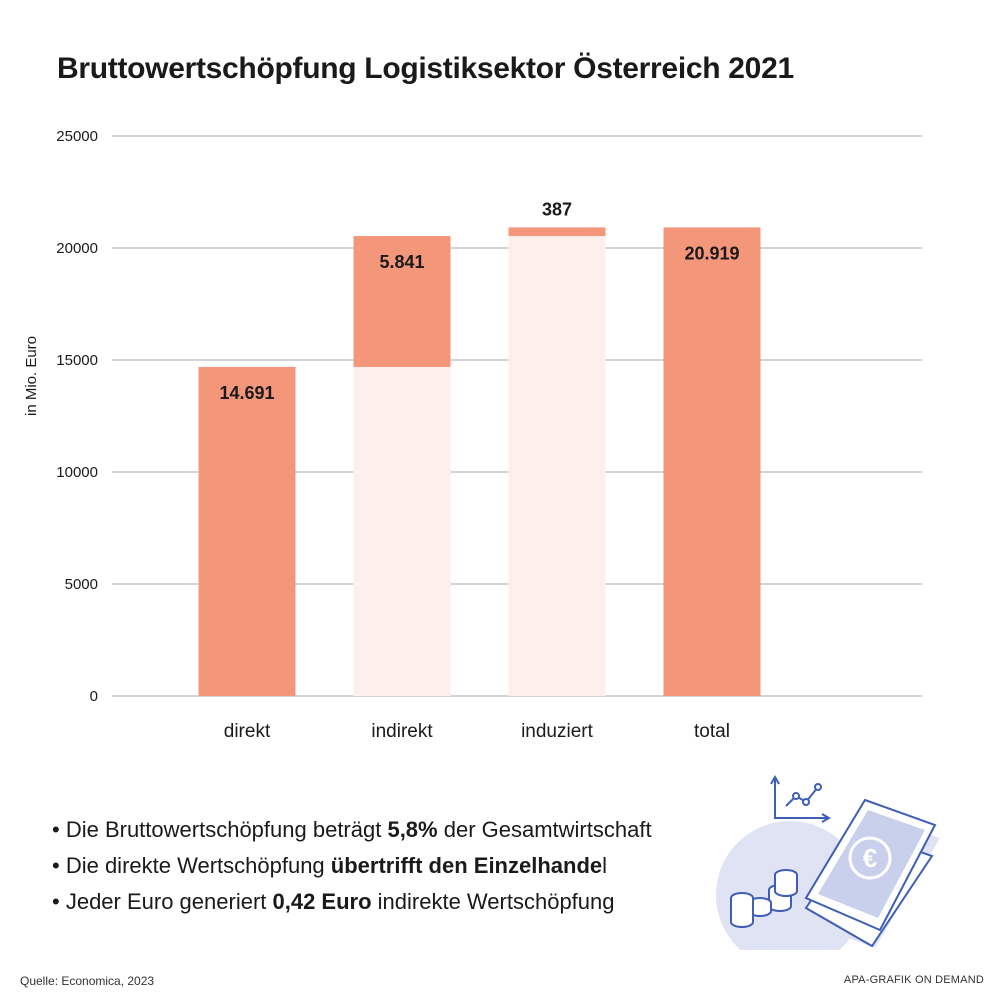 Image resolution: width=1000 pixels, height=999 pixels. I want to click on source-note: Quelle: Economica, 2023, so click(87, 981).